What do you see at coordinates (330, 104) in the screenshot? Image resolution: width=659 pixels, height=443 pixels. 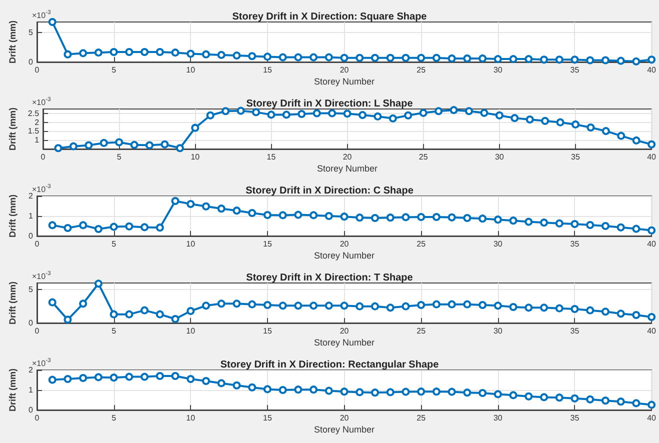 I see `chart-title: Storey Drift in X Direction: L Shape` at bounding box center [330, 104].